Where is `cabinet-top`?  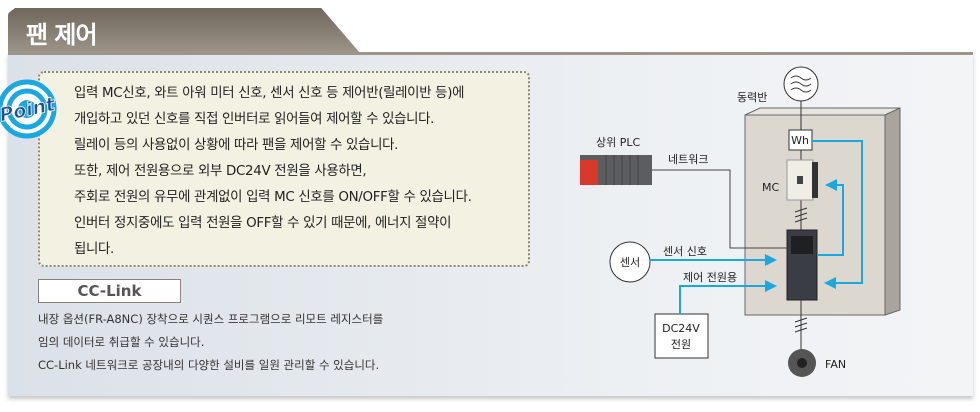
cabinet-top is located at coordinates (822, 111).